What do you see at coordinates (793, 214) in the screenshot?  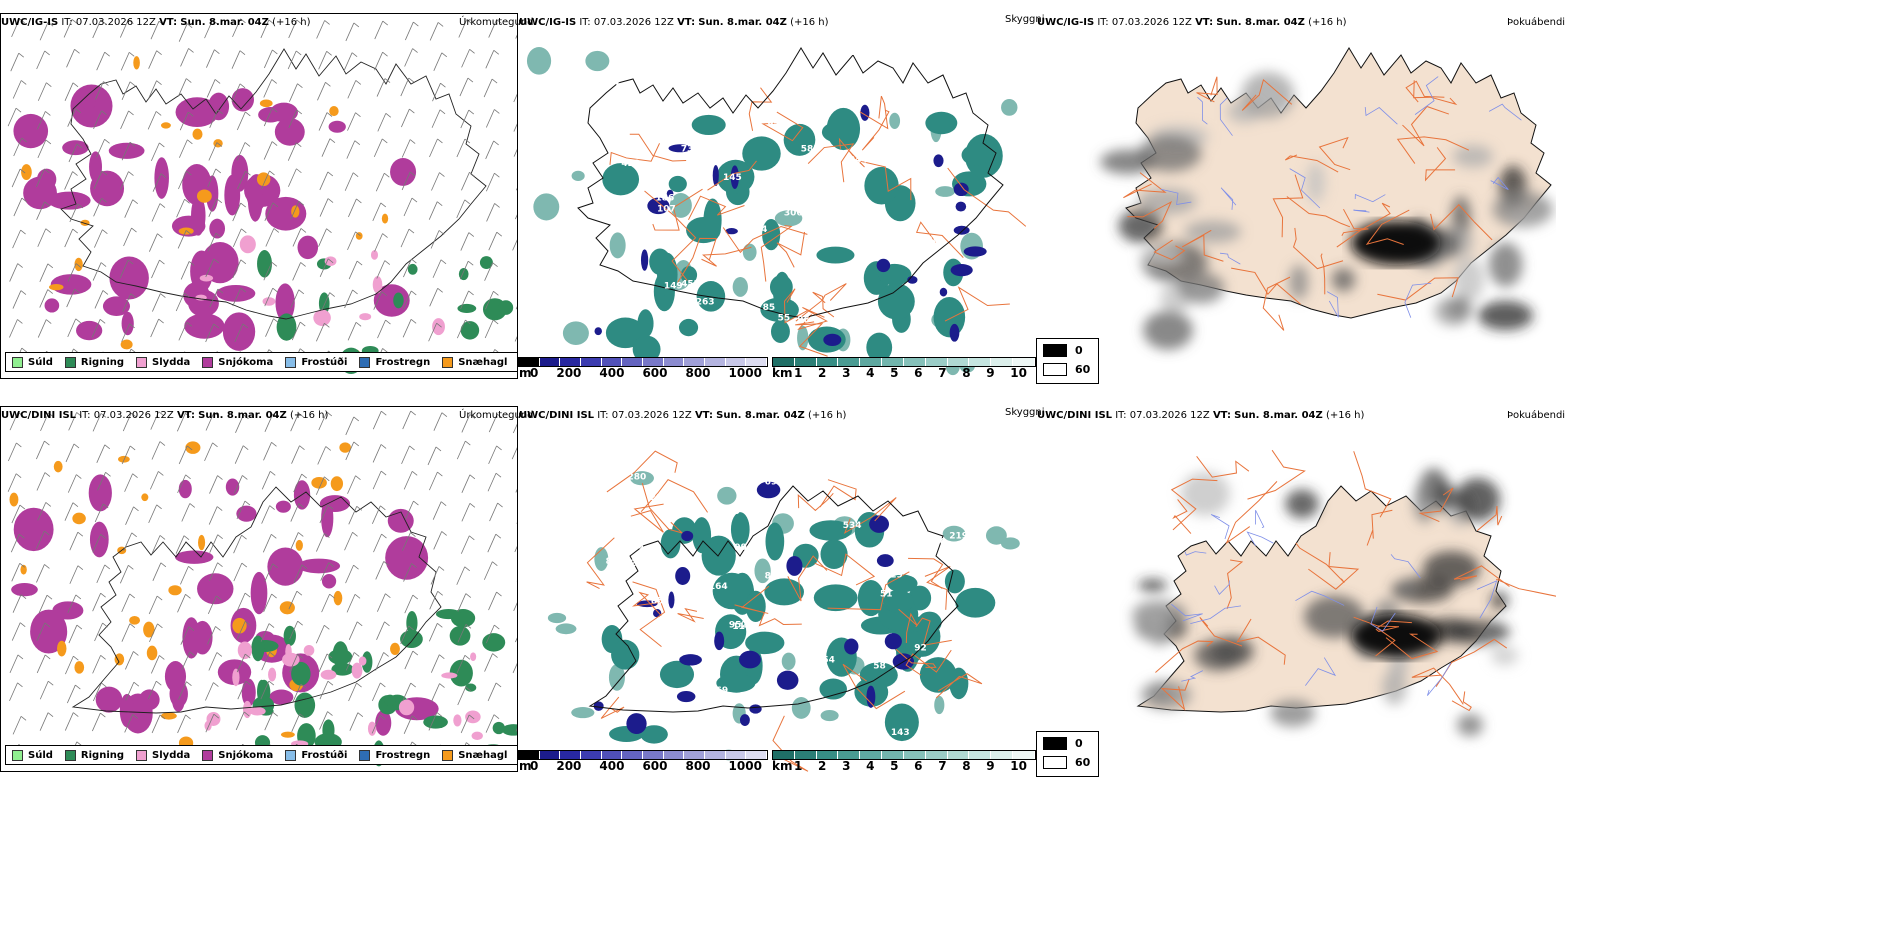 I see `height-label: 306` at bounding box center [793, 214].